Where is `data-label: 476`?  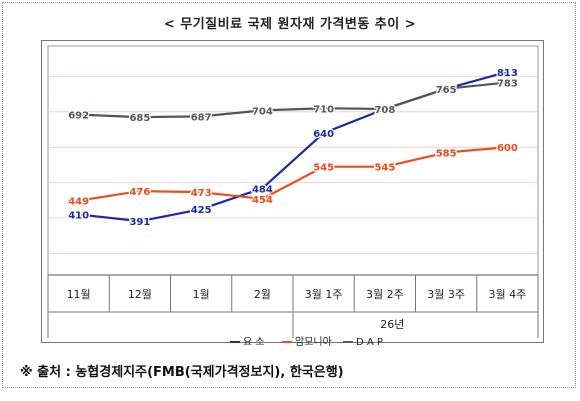
data-label: 476 is located at coordinates (139, 192).